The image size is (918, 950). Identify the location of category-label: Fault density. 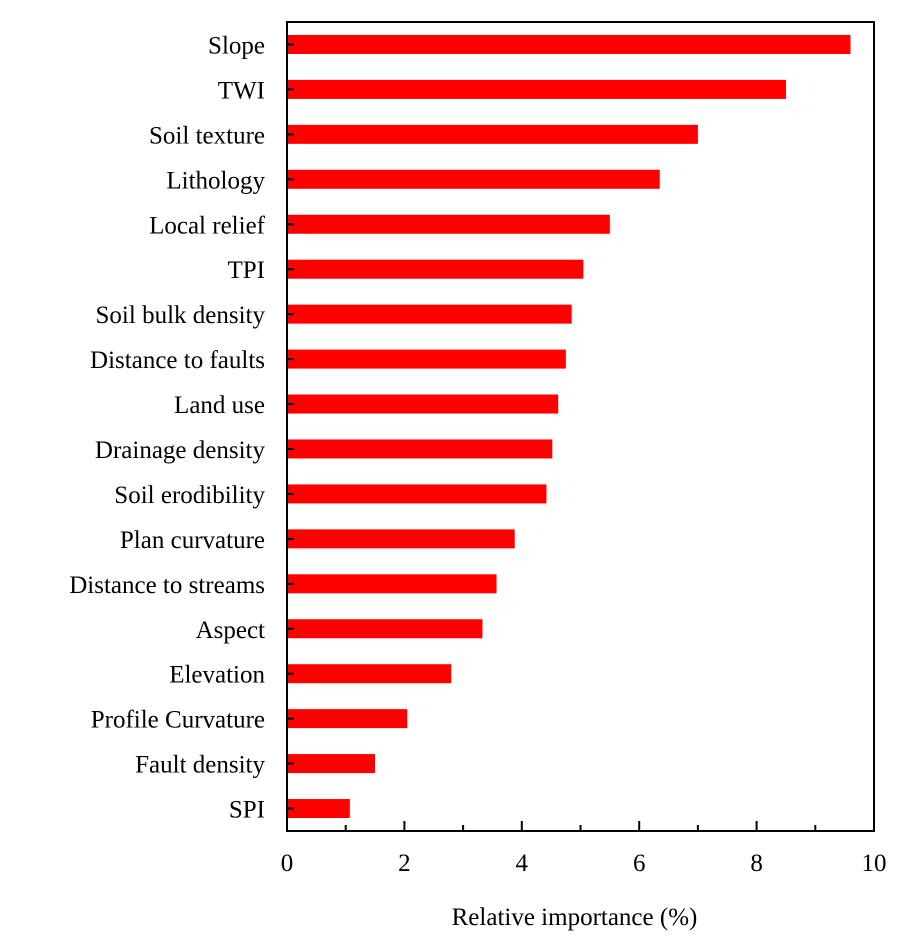
(200, 765).